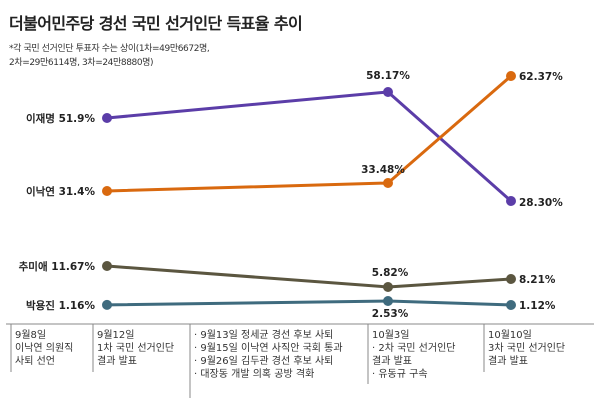 This screenshot has width=600, height=409. I want to click on data-label-3-1: 2.53%, so click(390, 314).